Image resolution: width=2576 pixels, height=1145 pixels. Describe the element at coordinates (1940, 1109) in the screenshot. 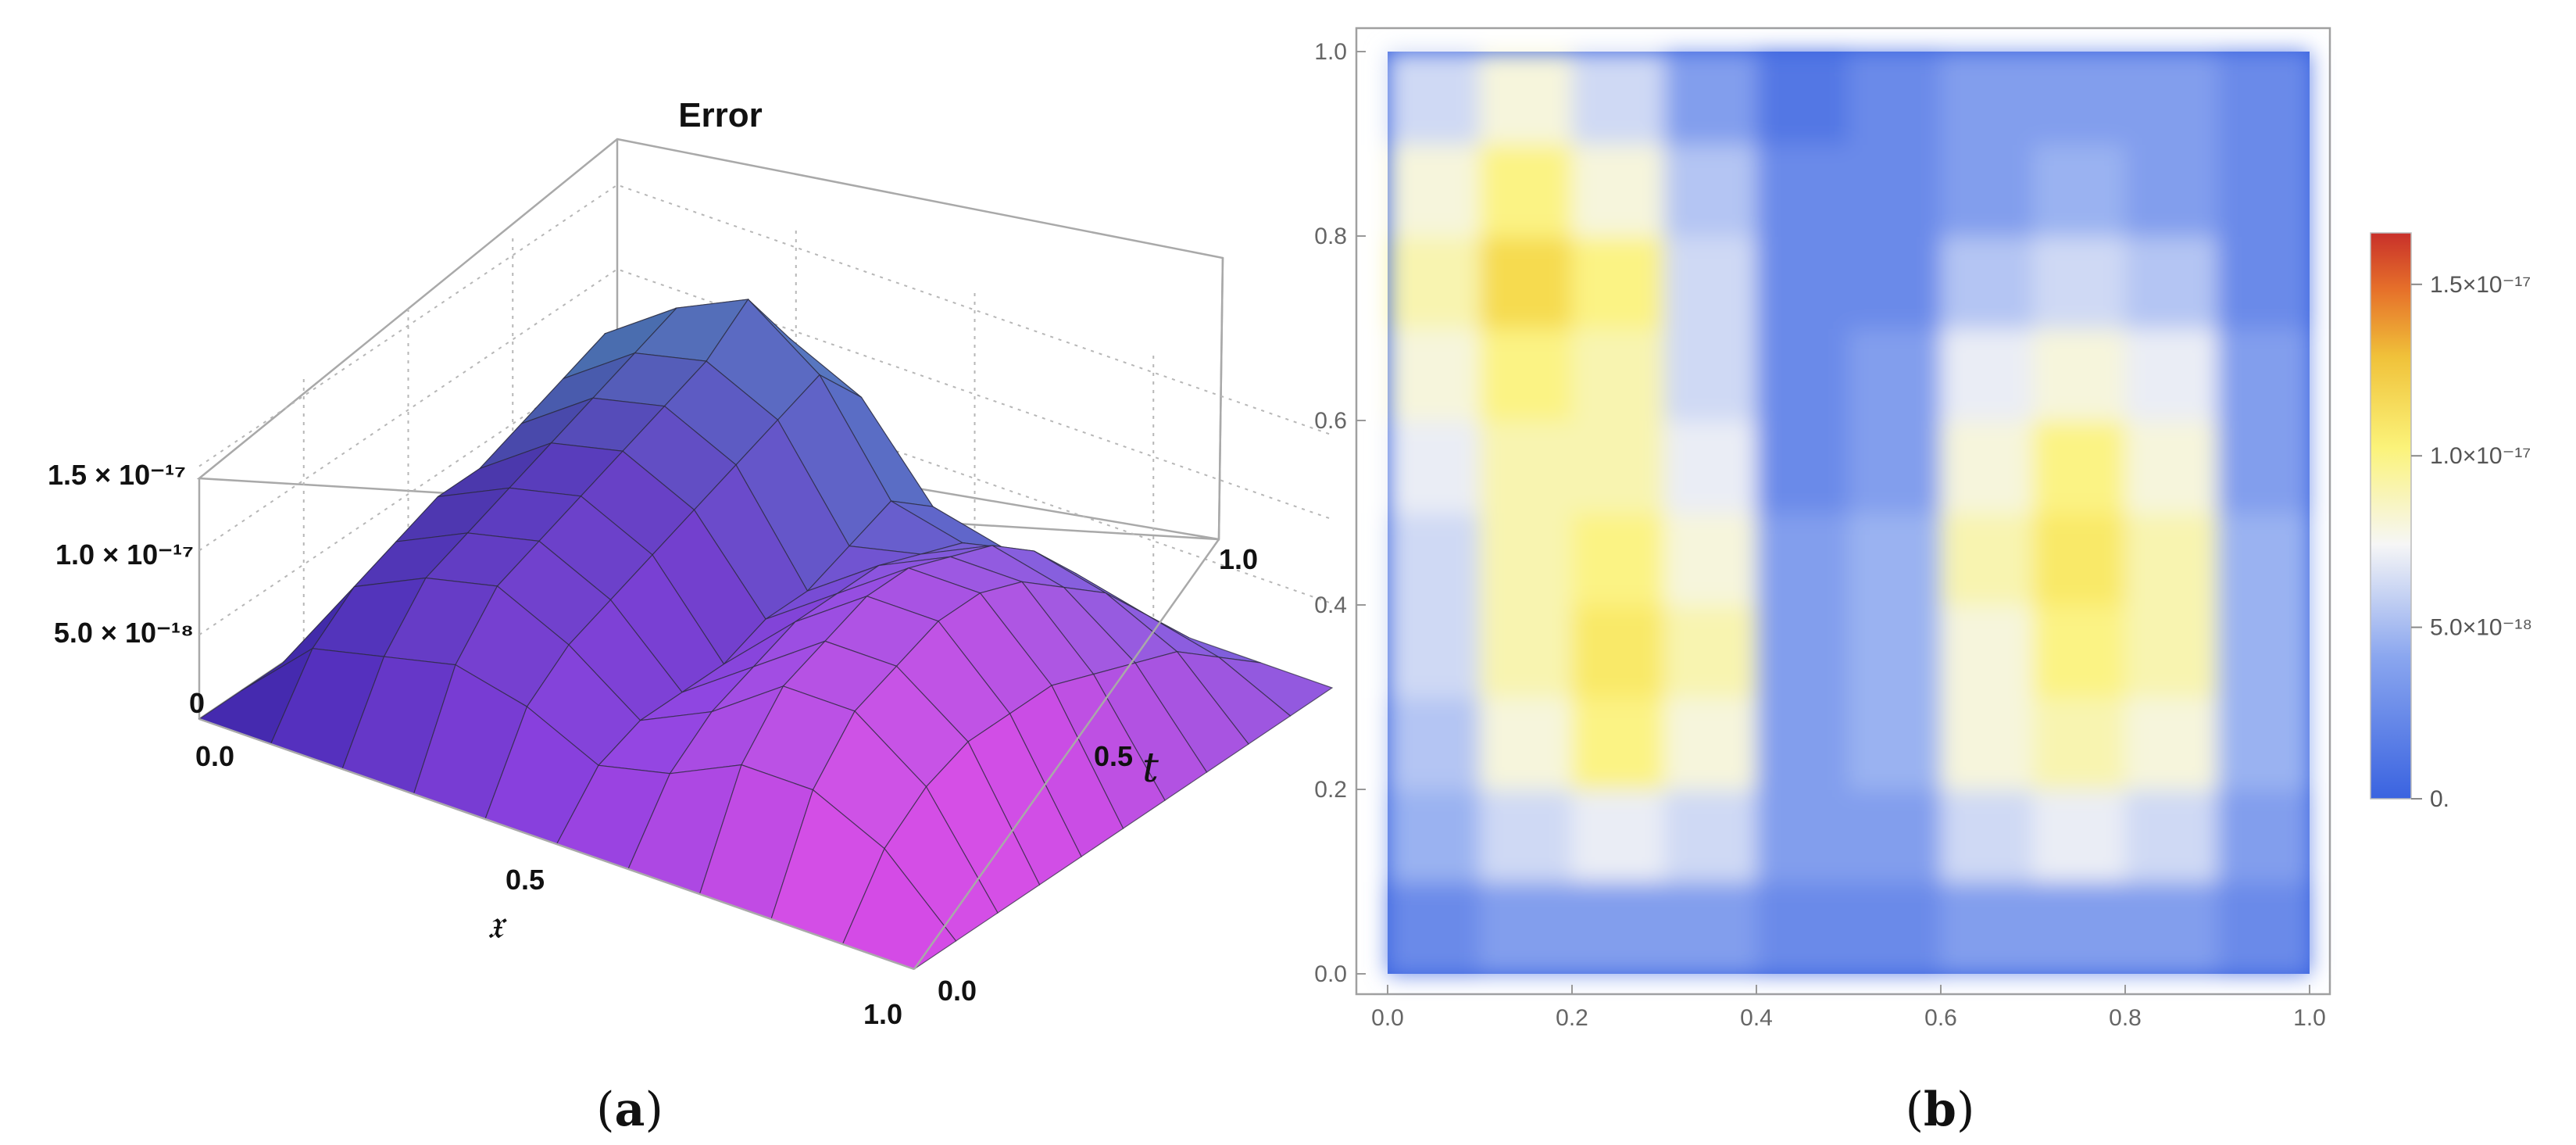

I see `panel-label-b: (b)` at that location.